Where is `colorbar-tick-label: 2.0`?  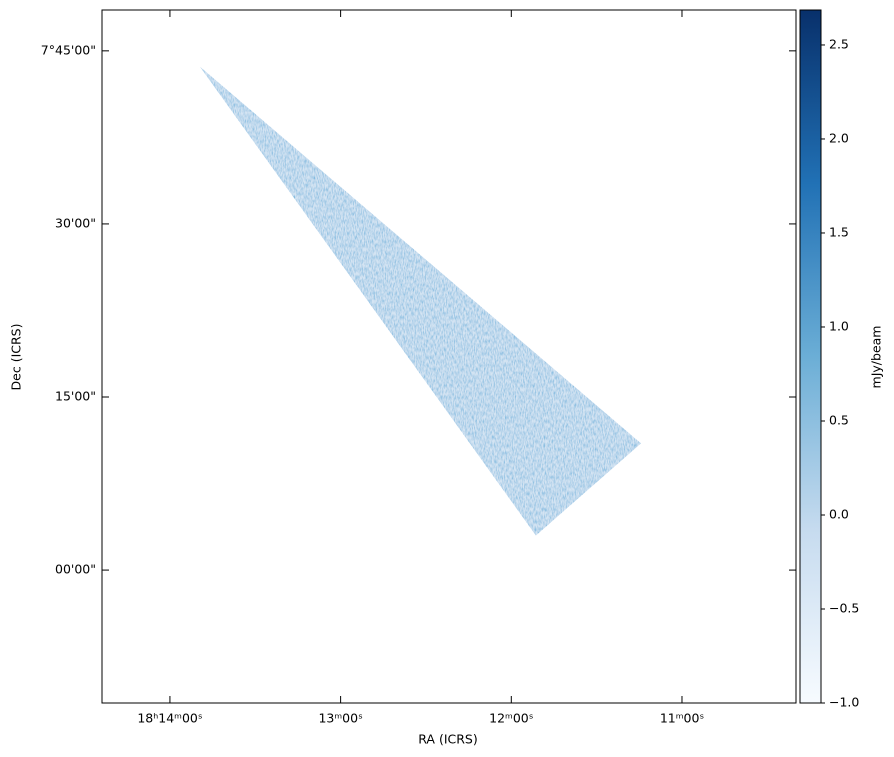 colorbar-tick-label: 2.0 is located at coordinates (839, 137).